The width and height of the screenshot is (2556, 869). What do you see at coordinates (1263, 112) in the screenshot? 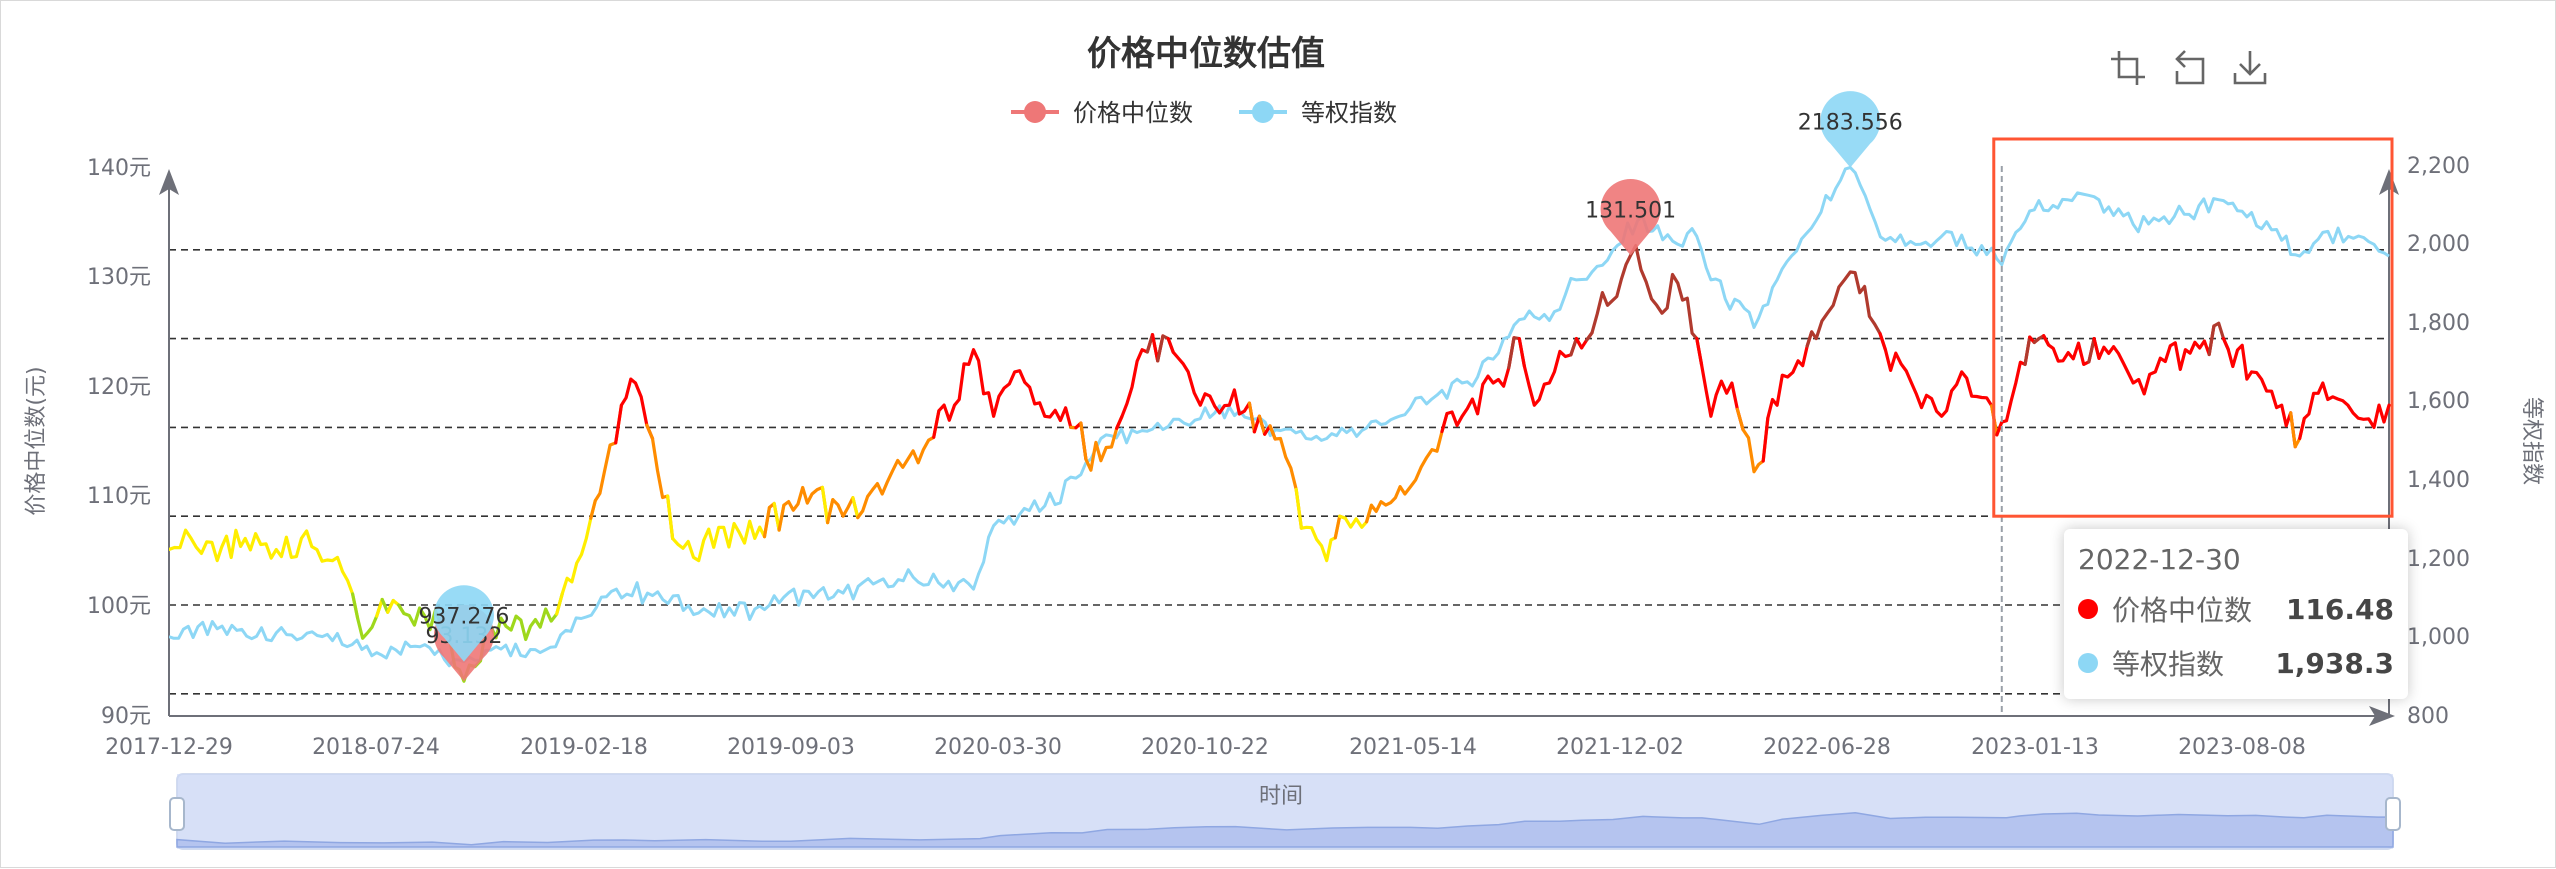
I see `legend-marker-equal-weight` at bounding box center [1263, 112].